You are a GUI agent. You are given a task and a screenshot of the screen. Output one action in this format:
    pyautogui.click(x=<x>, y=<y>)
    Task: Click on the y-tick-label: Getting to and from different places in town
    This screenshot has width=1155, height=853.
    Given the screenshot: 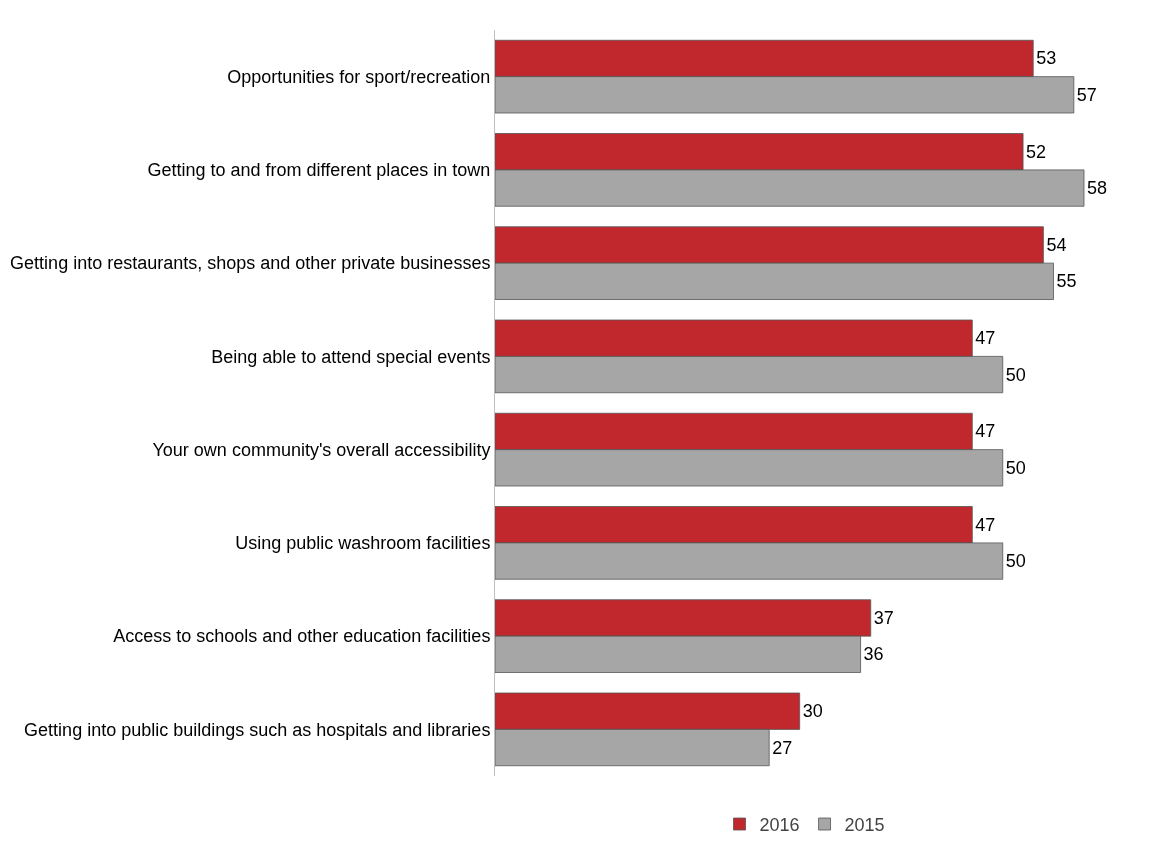 What is the action you would take?
    pyautogui.click(x=319, y=170)
    